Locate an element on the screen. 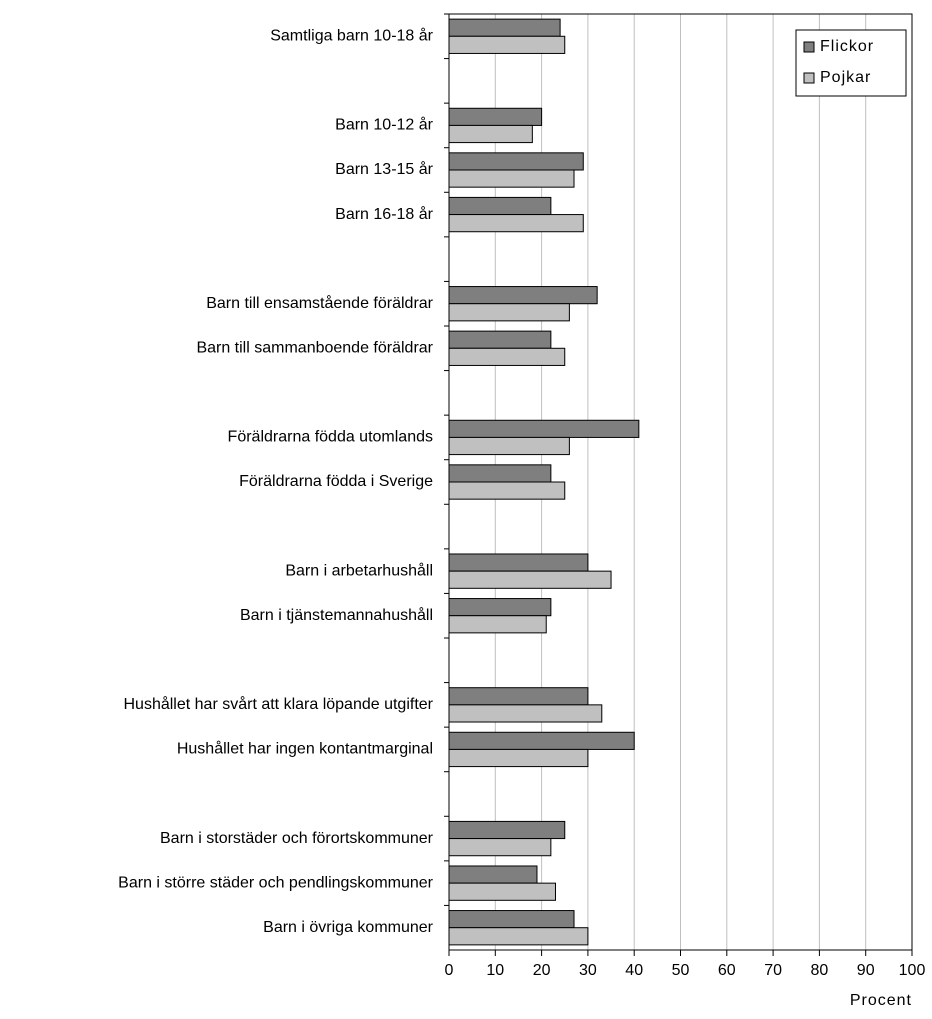 This screenshot has height=1019, width=932. y-tick-label: Barn till ensamstående föräldrar is located at coordinates (319, 303).